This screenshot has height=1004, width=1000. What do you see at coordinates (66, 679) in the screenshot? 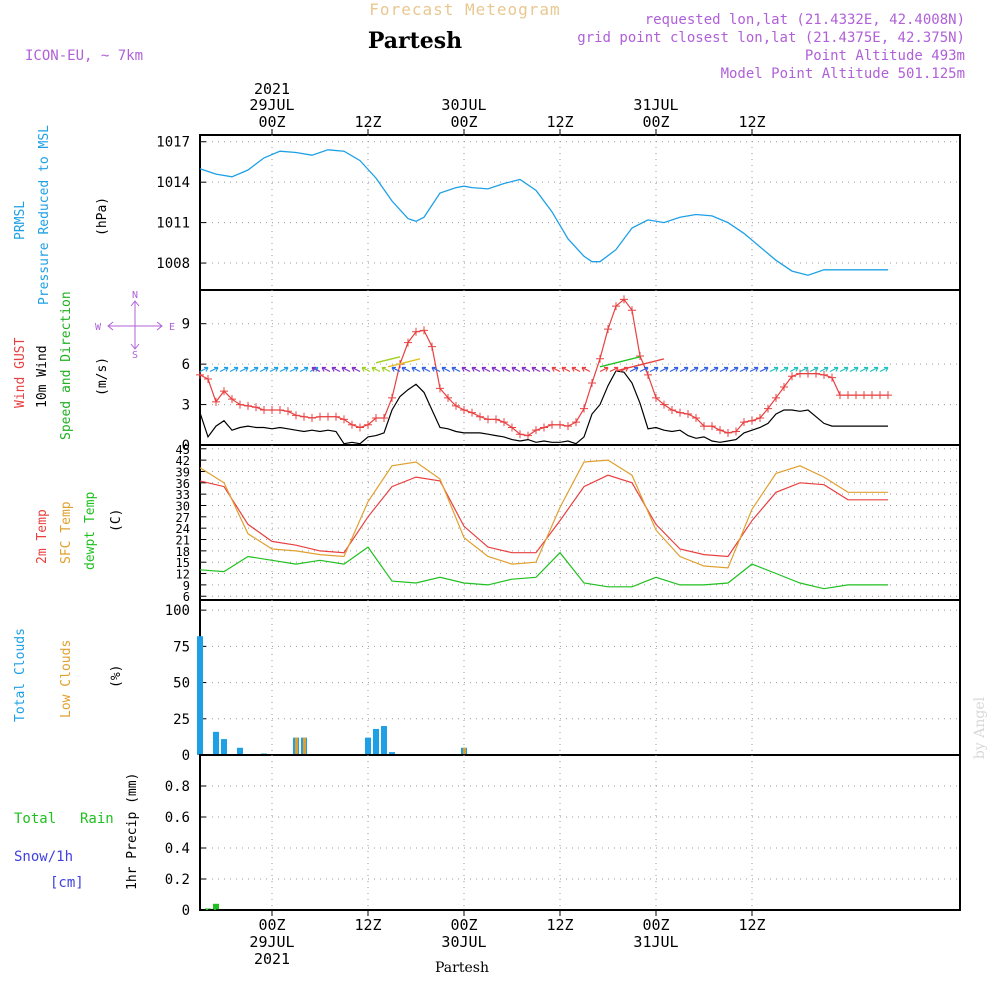
I see `low-clouds-label: Low Clouds` at bounding box center [66, 679].